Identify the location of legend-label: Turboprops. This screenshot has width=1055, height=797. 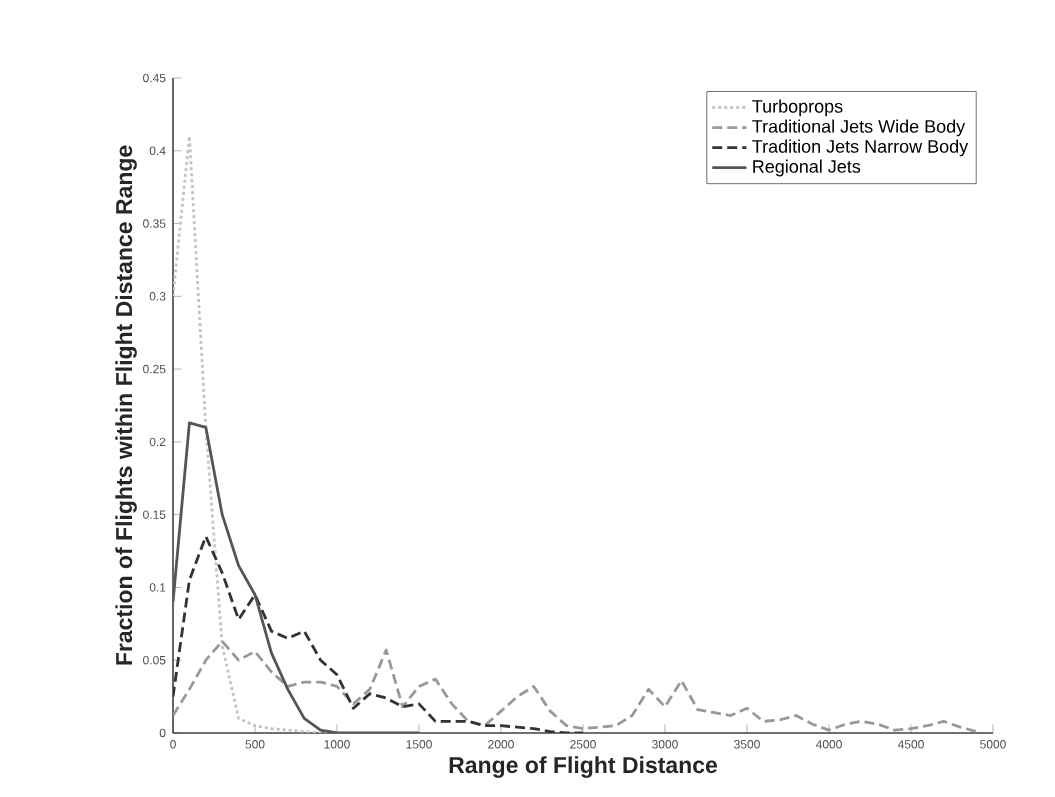
(797, 108).